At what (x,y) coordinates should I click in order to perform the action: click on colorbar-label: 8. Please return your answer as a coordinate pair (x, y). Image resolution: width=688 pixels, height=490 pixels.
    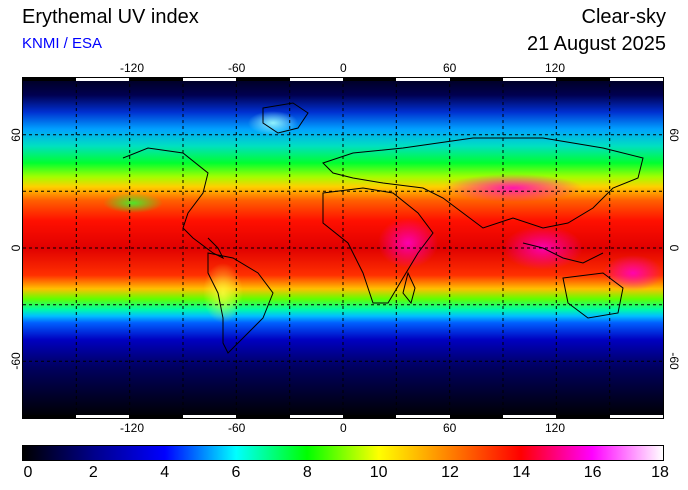
    Looking at the image, I should click on (307, 472).